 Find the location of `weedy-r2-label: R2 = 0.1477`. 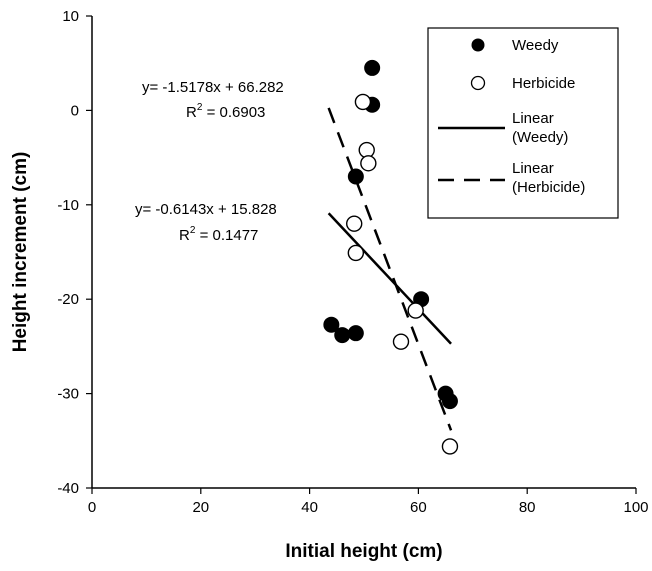

weedy-r2-label: R2 = 0.1477 is located at coordinates (218, 234).